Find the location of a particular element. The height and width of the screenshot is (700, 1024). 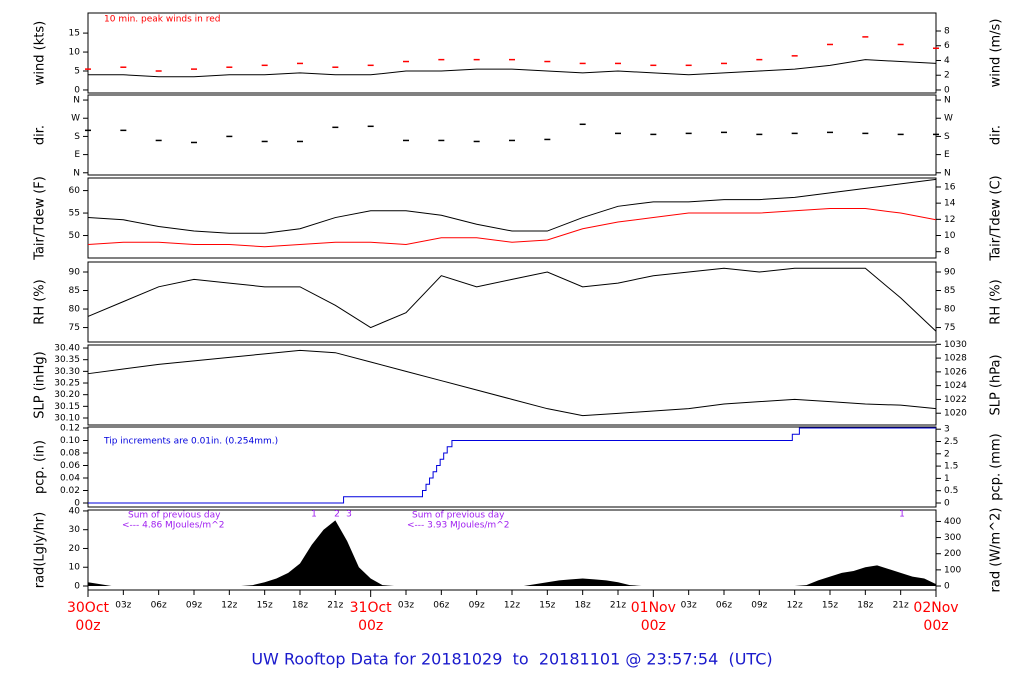

y-tick-label: S is located at coordinates (77, 137).